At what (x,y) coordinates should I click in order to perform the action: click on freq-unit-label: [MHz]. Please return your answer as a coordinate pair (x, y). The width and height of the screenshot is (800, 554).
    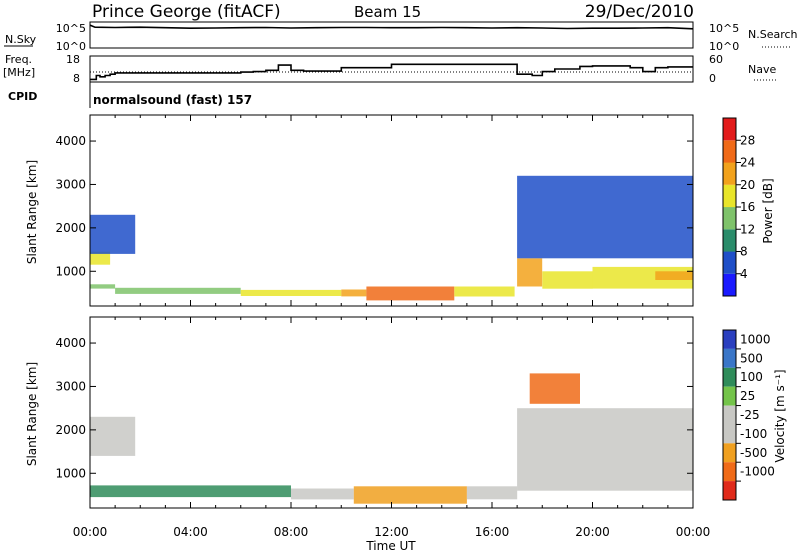
    Looking at the image, I should click on (19, 72).